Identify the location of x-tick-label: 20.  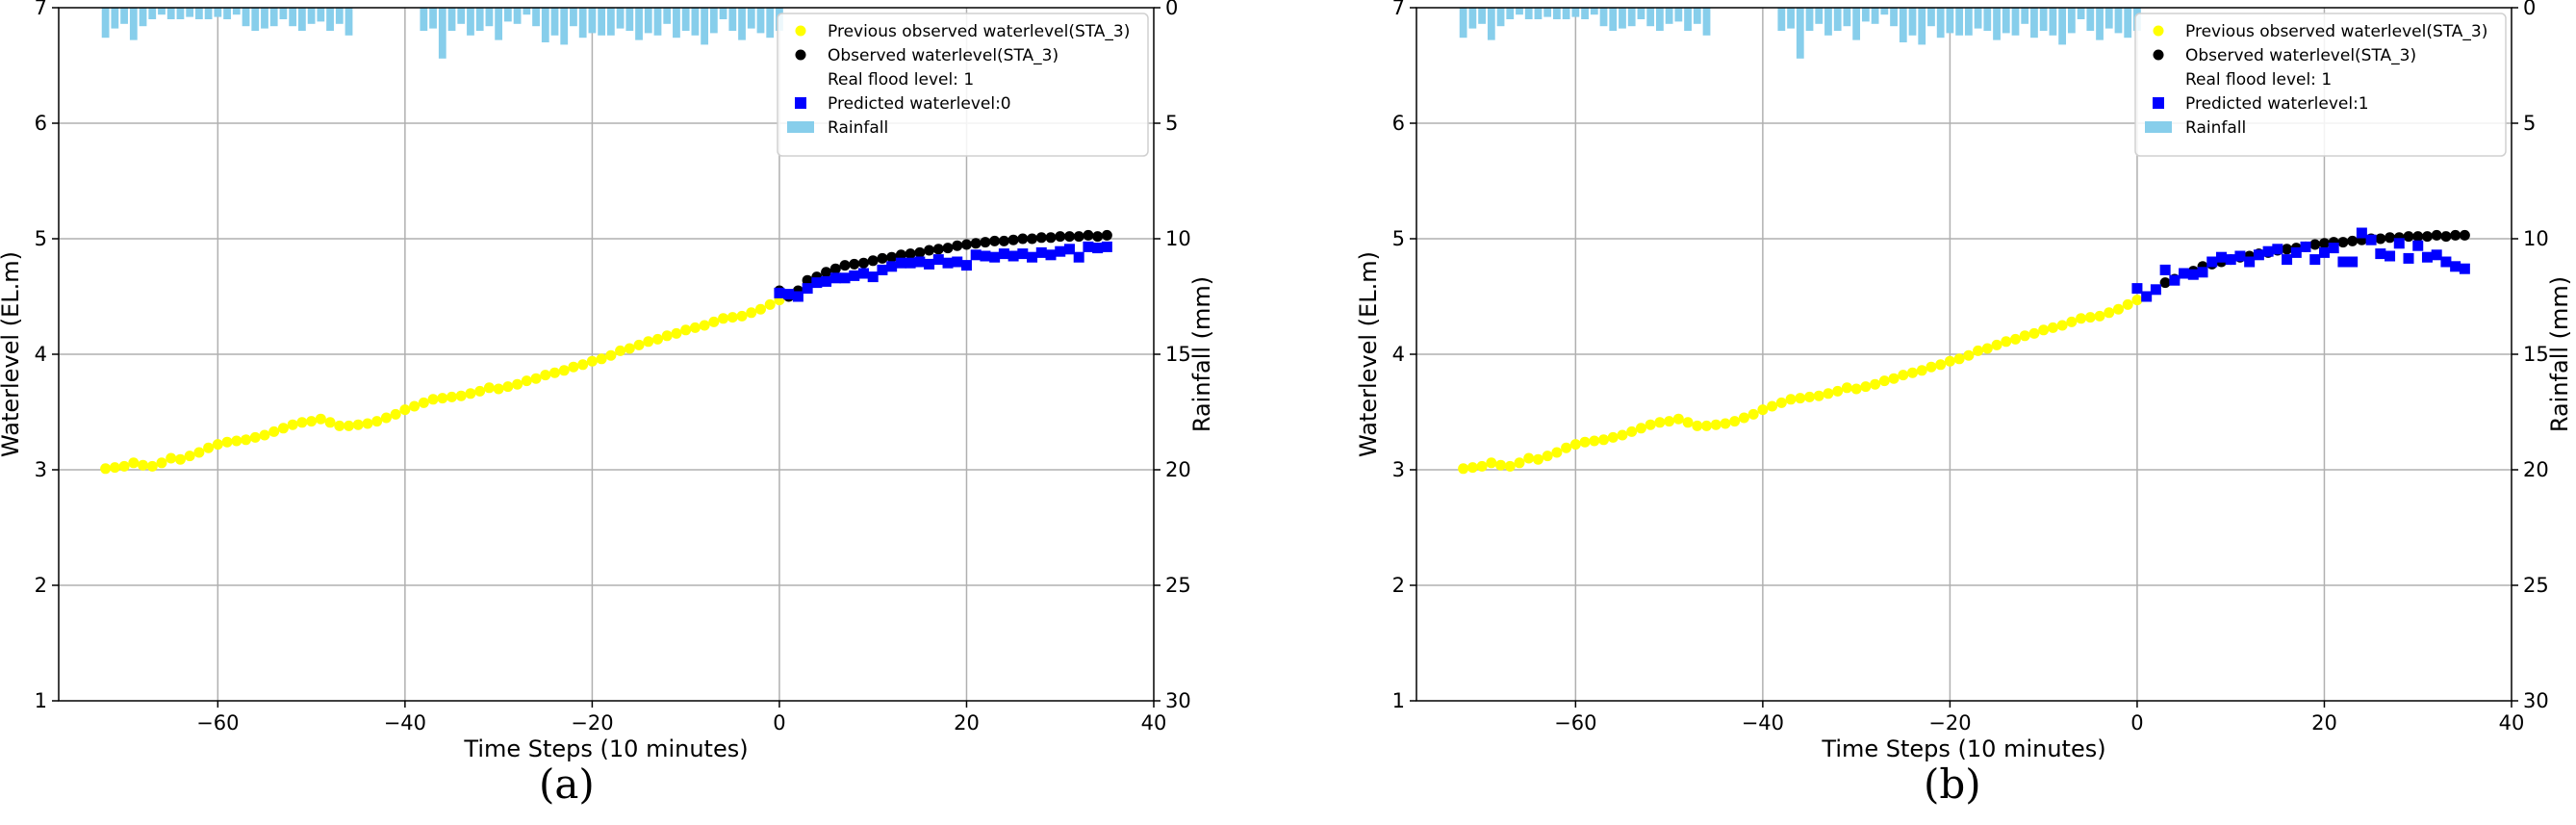
(2324, 723).